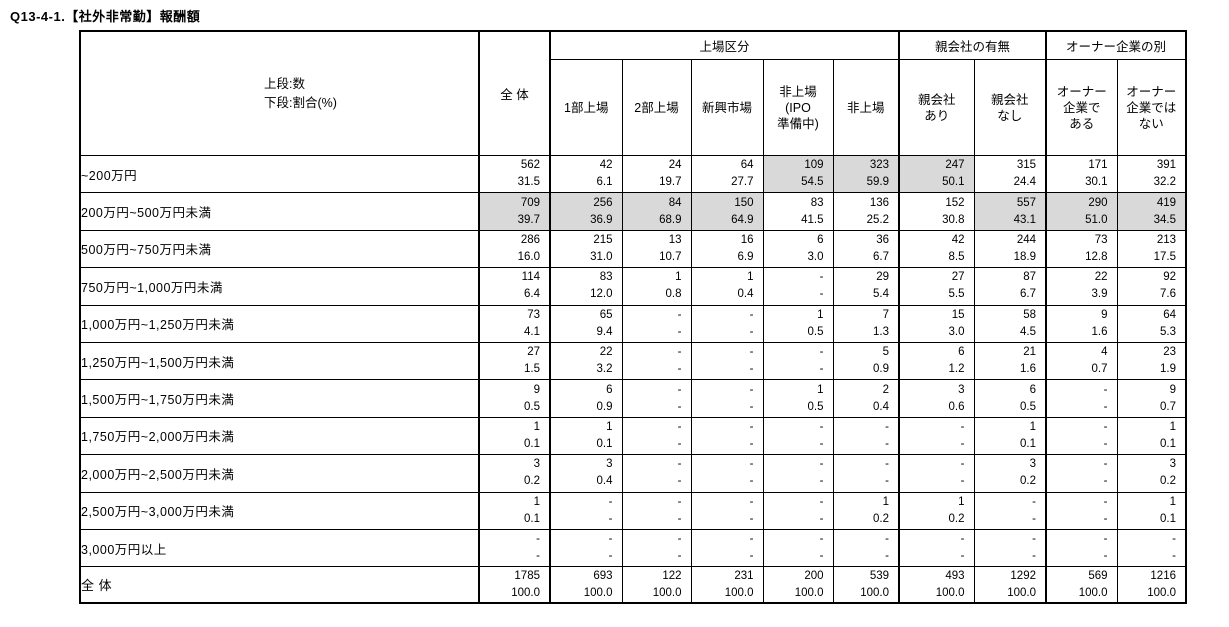 The height and width of the screenshot is (627, 1229). Describe the element at coordinates (1099, 331) in the screenshot. I see `cell-percent: 1.6` at that location.